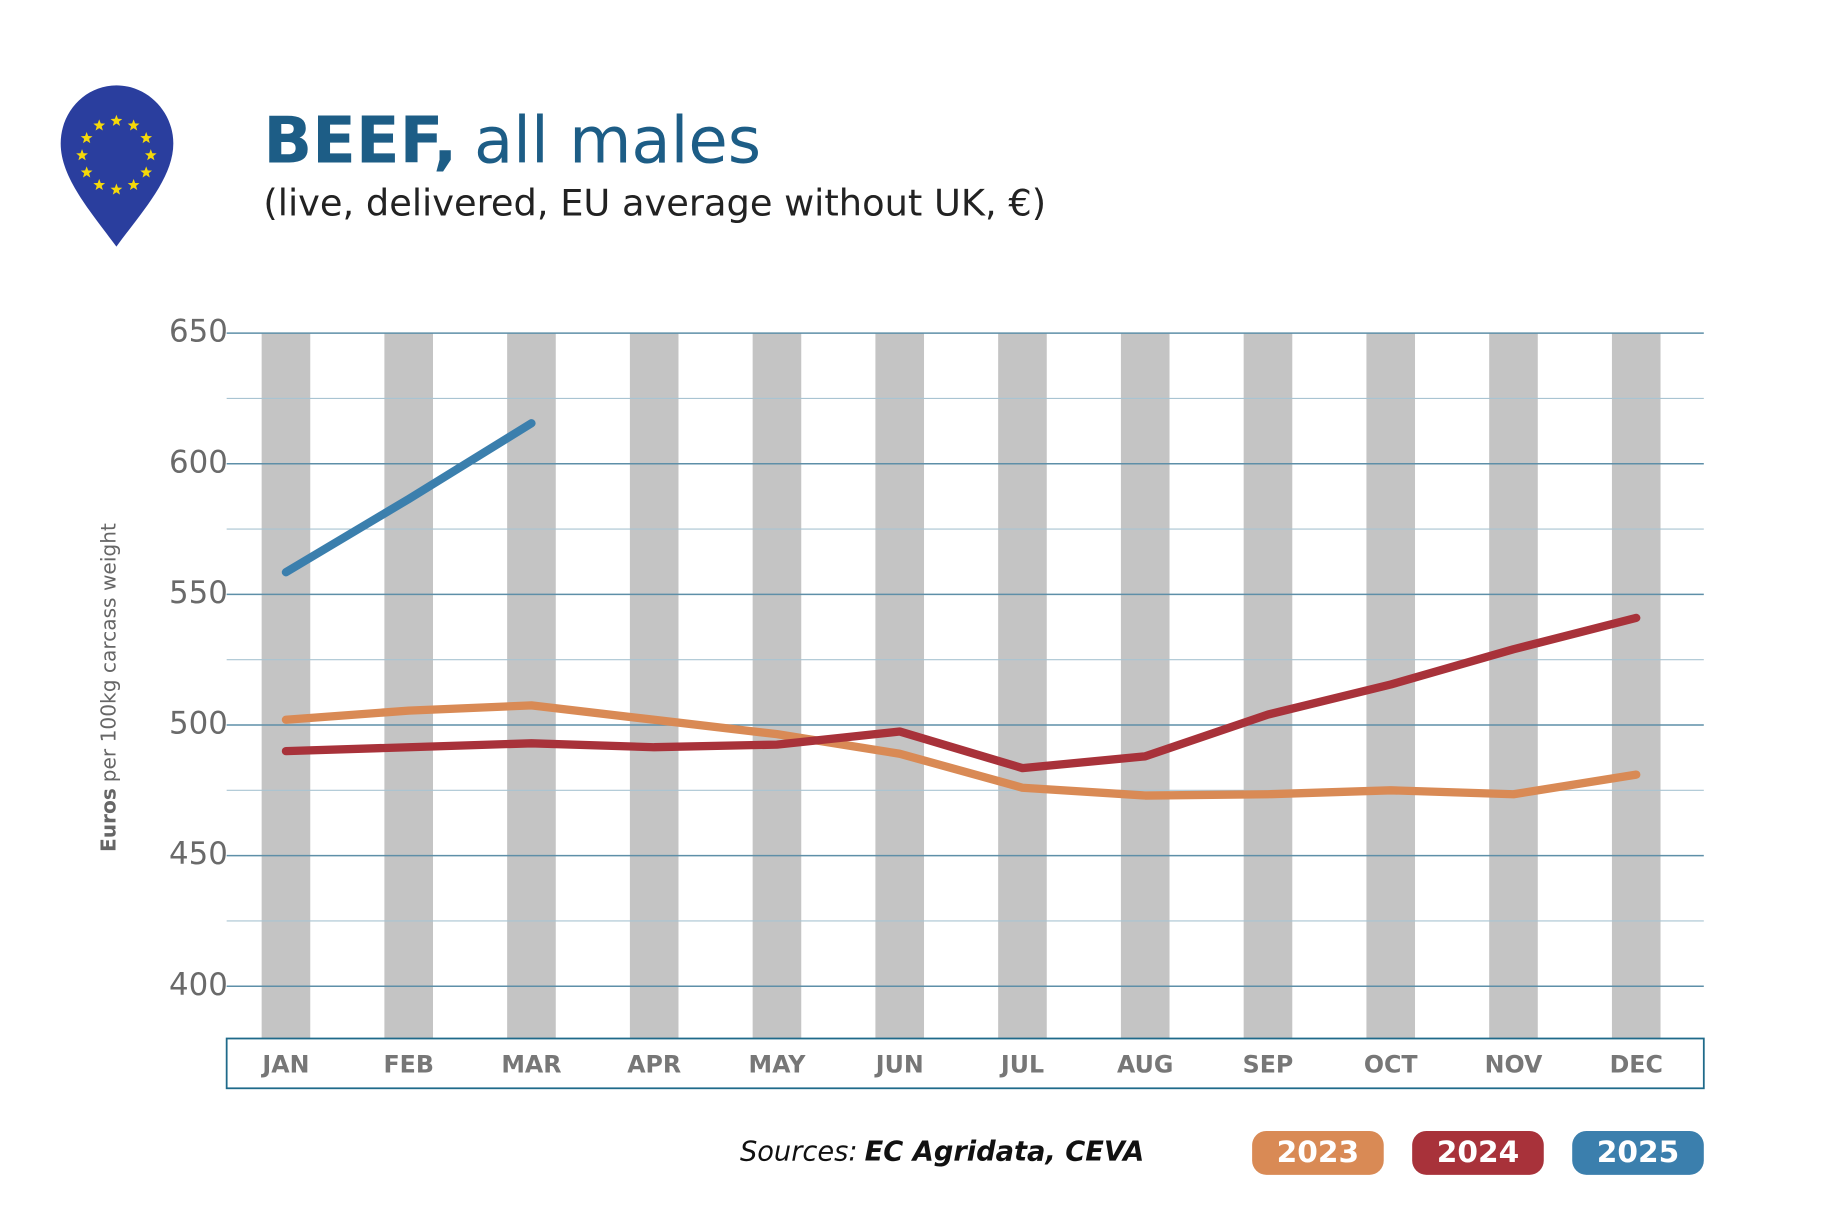 Image resolution: width=1838 pixels, height=1227 pixels. What do you see at coordinates (198, 462) in the screenshot?
I see `y-tick-label: 600` at bounding box center [198, 462].